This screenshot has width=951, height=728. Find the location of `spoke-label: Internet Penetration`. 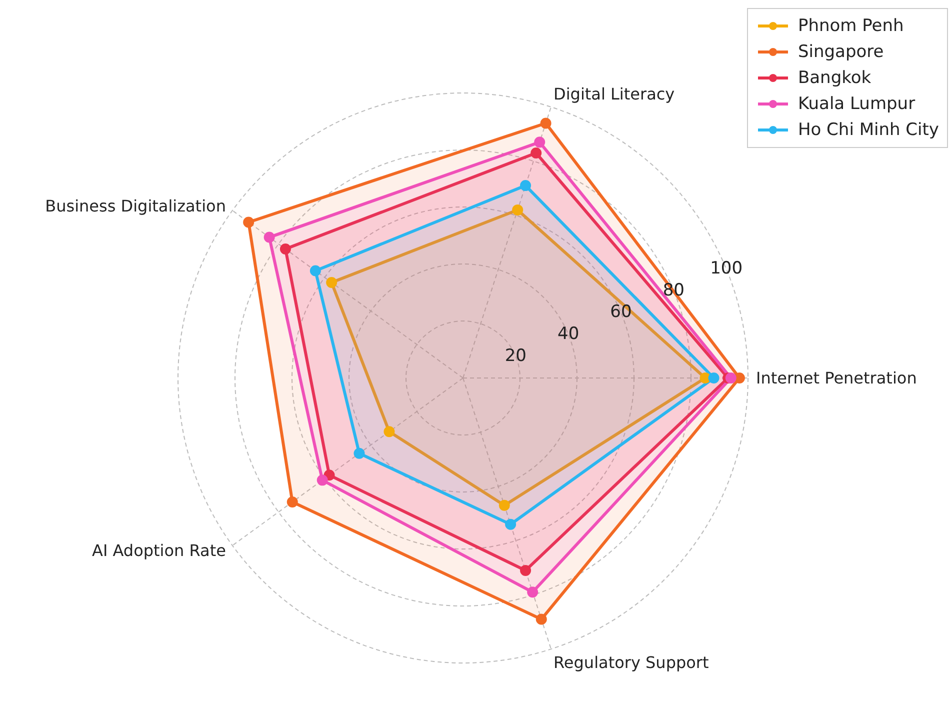

spoke-label: Internet Penetration is located at coordinates (836, 378).